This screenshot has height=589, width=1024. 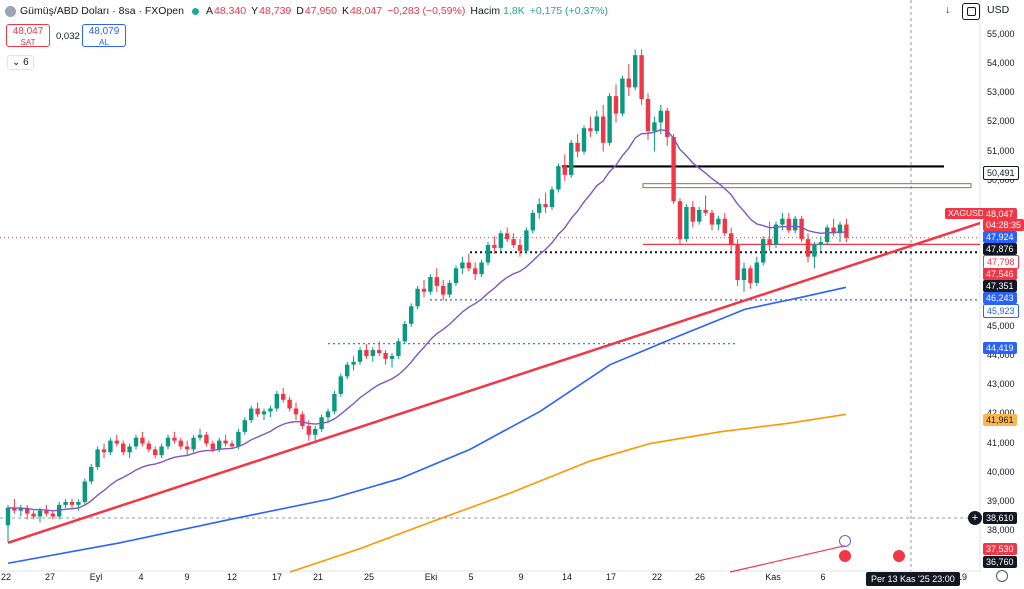 What do you see at coordinates (845, 541) in the screenshot?
I see `lightning-event-icon` at bounding box center [845, 541].